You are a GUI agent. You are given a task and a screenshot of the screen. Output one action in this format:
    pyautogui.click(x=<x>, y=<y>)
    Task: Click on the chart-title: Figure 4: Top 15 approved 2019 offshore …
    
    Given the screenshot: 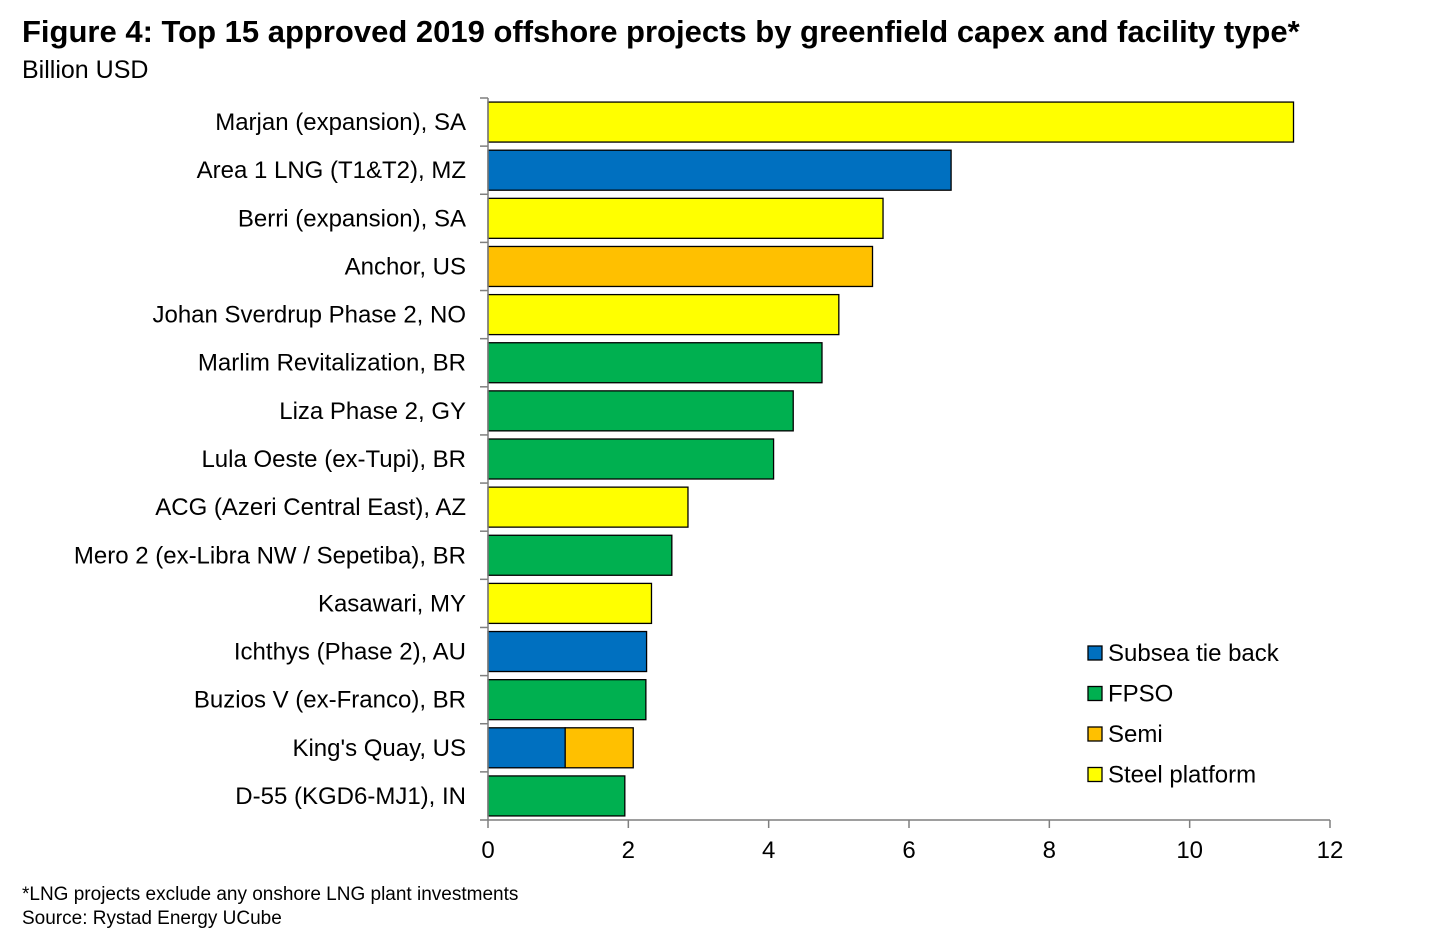 What is the action you would take?
    pyautogui.click(x=661, y=31)
    